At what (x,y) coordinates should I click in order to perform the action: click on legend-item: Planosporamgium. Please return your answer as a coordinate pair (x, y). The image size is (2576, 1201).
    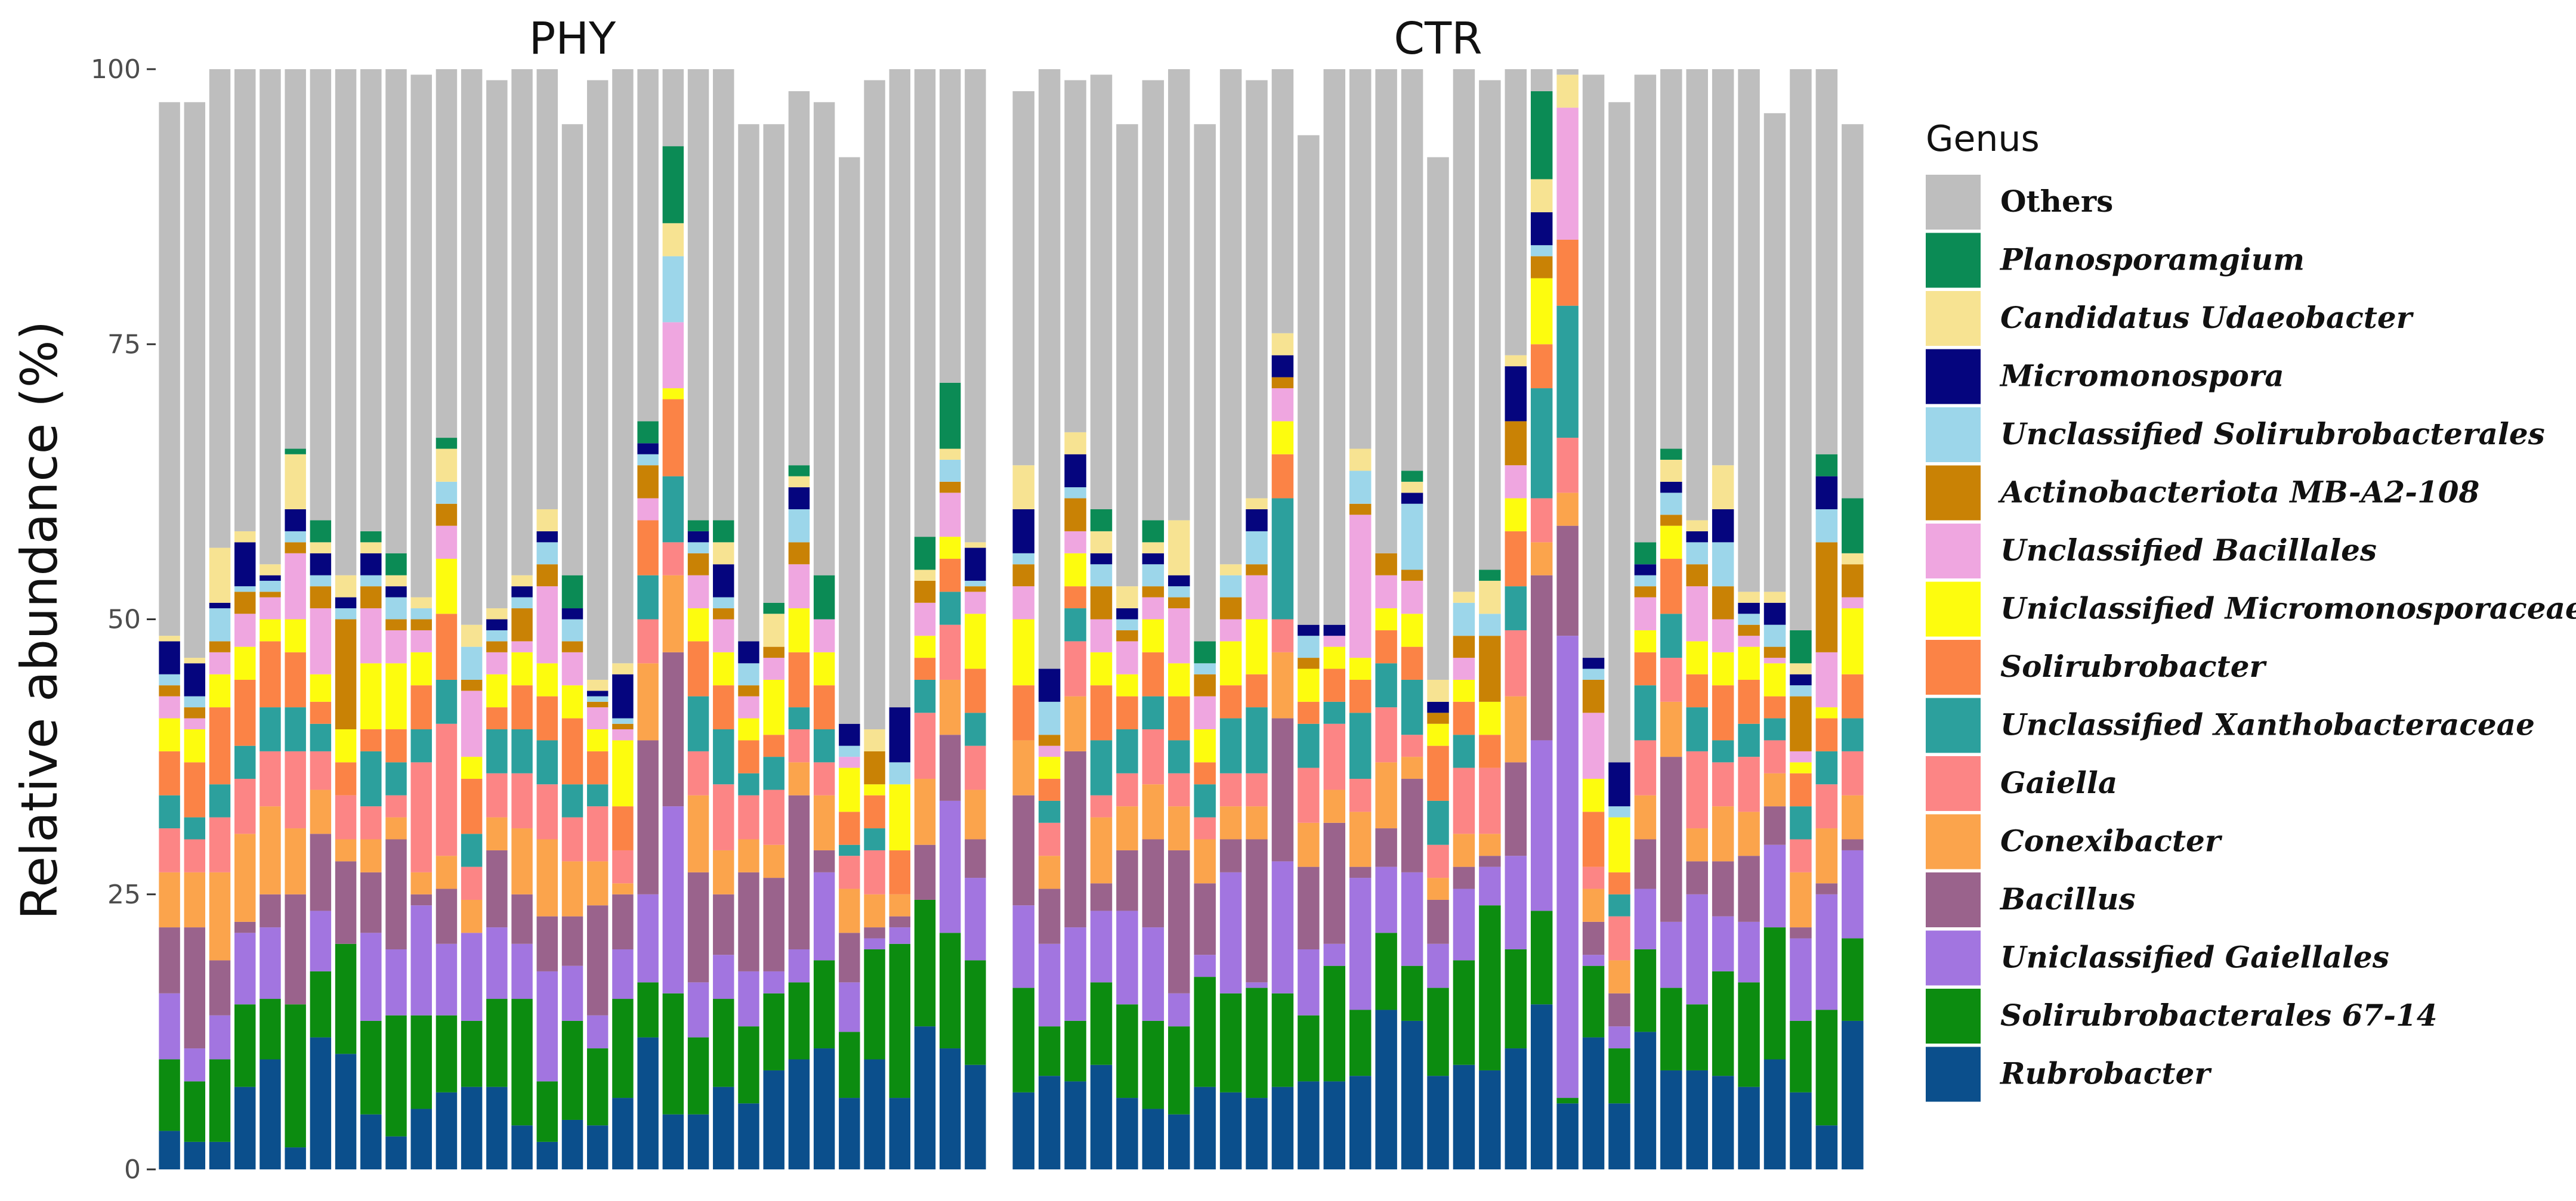
    Looking at the image, I should click on (2115, 260).